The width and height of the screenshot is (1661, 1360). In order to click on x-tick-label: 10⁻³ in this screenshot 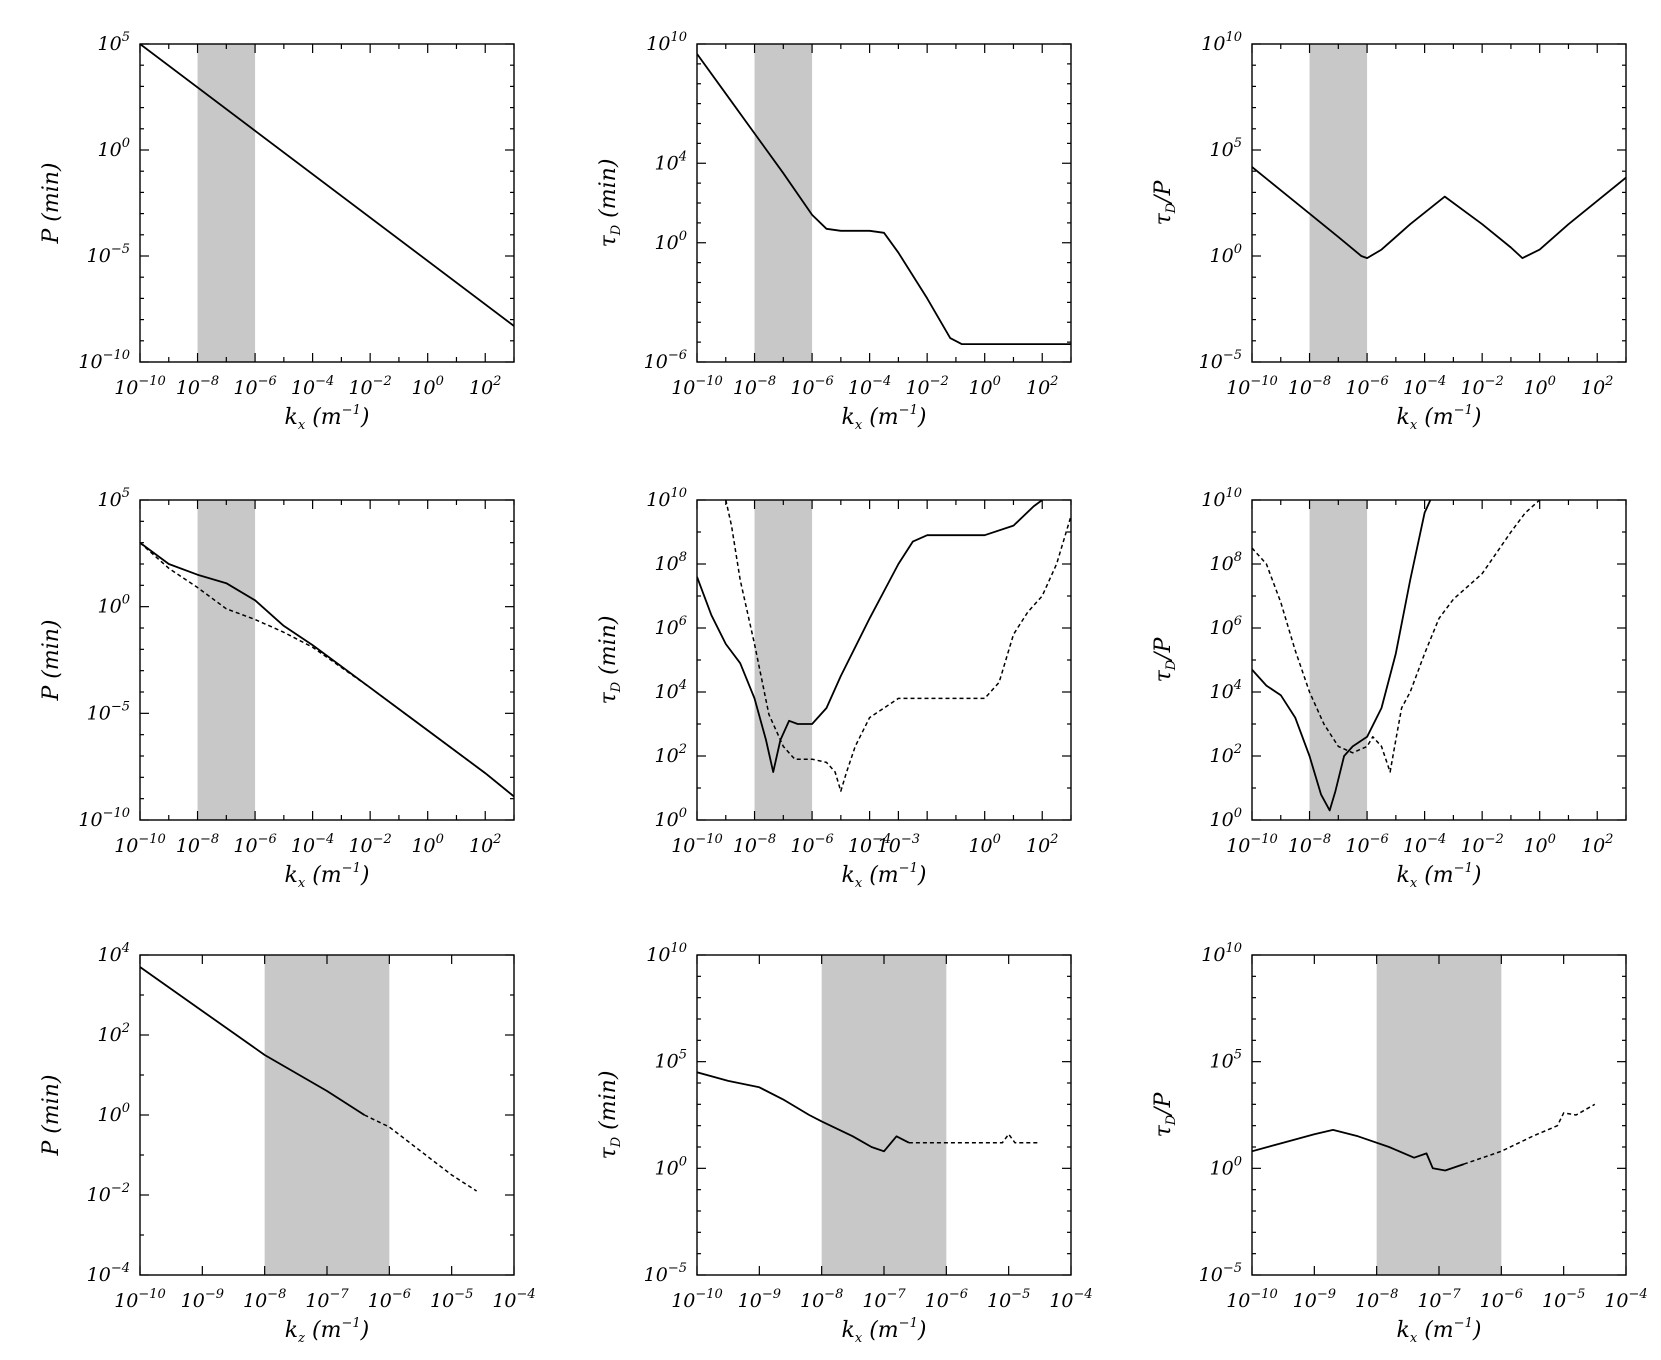, I will do `click(898, 844)`.